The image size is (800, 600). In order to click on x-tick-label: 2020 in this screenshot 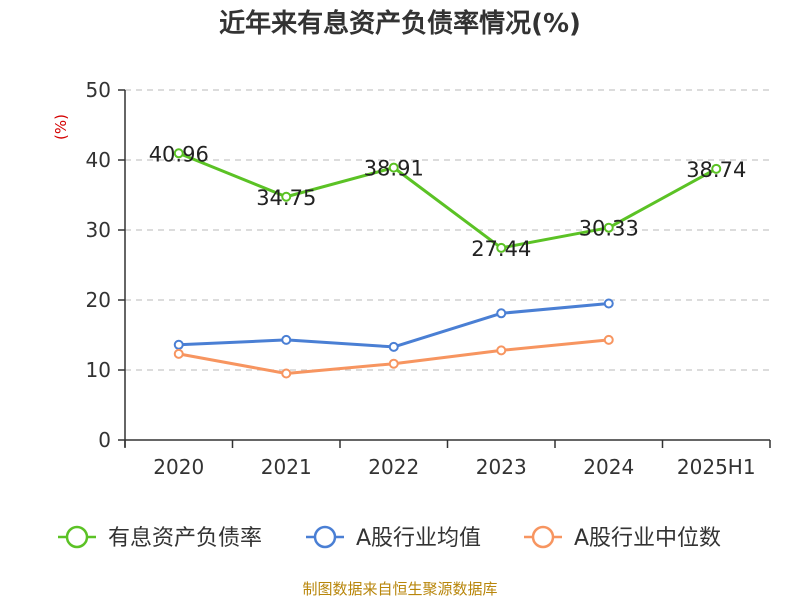, I will do `click(178, 467)`.